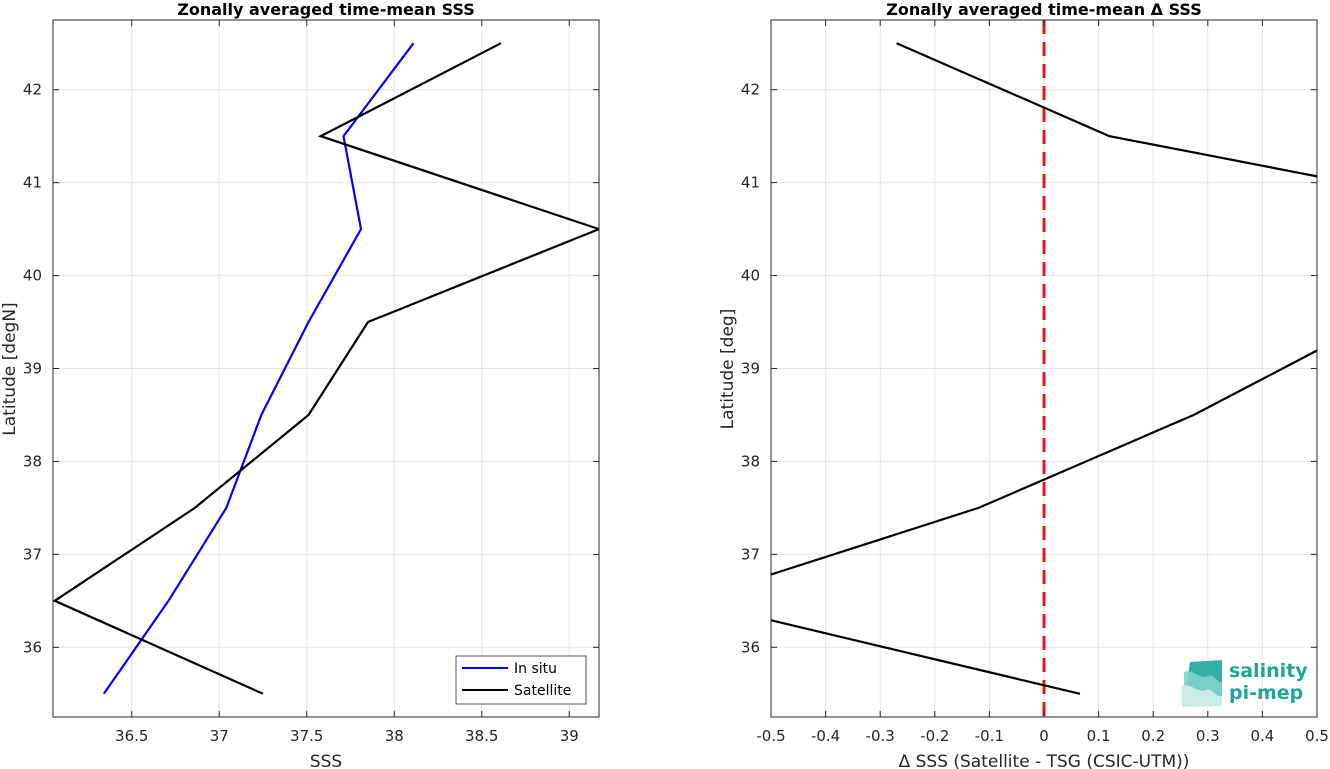 This screenshot has width=1330, height=769. I want to click on right-y-tick-label: 40, so click(750, 276).